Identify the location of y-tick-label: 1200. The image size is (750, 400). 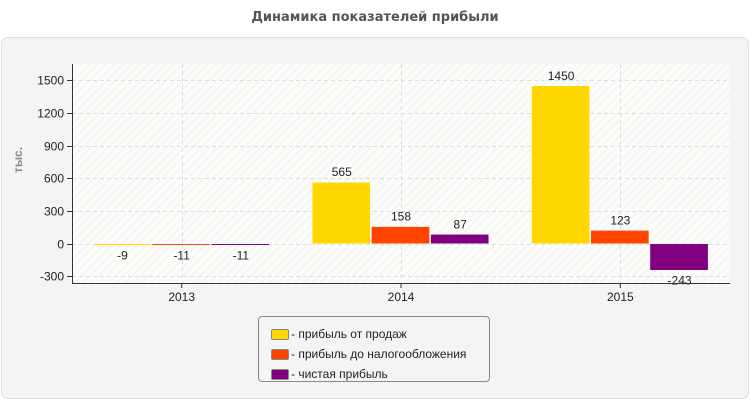
(50, 114).